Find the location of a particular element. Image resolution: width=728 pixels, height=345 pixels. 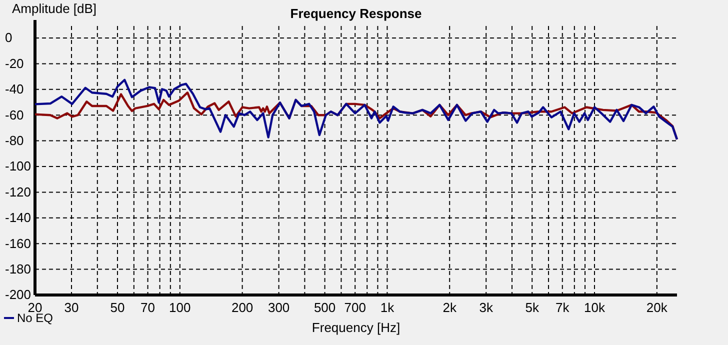

y-tick-label: -120 is located at coordinates (18, 192).